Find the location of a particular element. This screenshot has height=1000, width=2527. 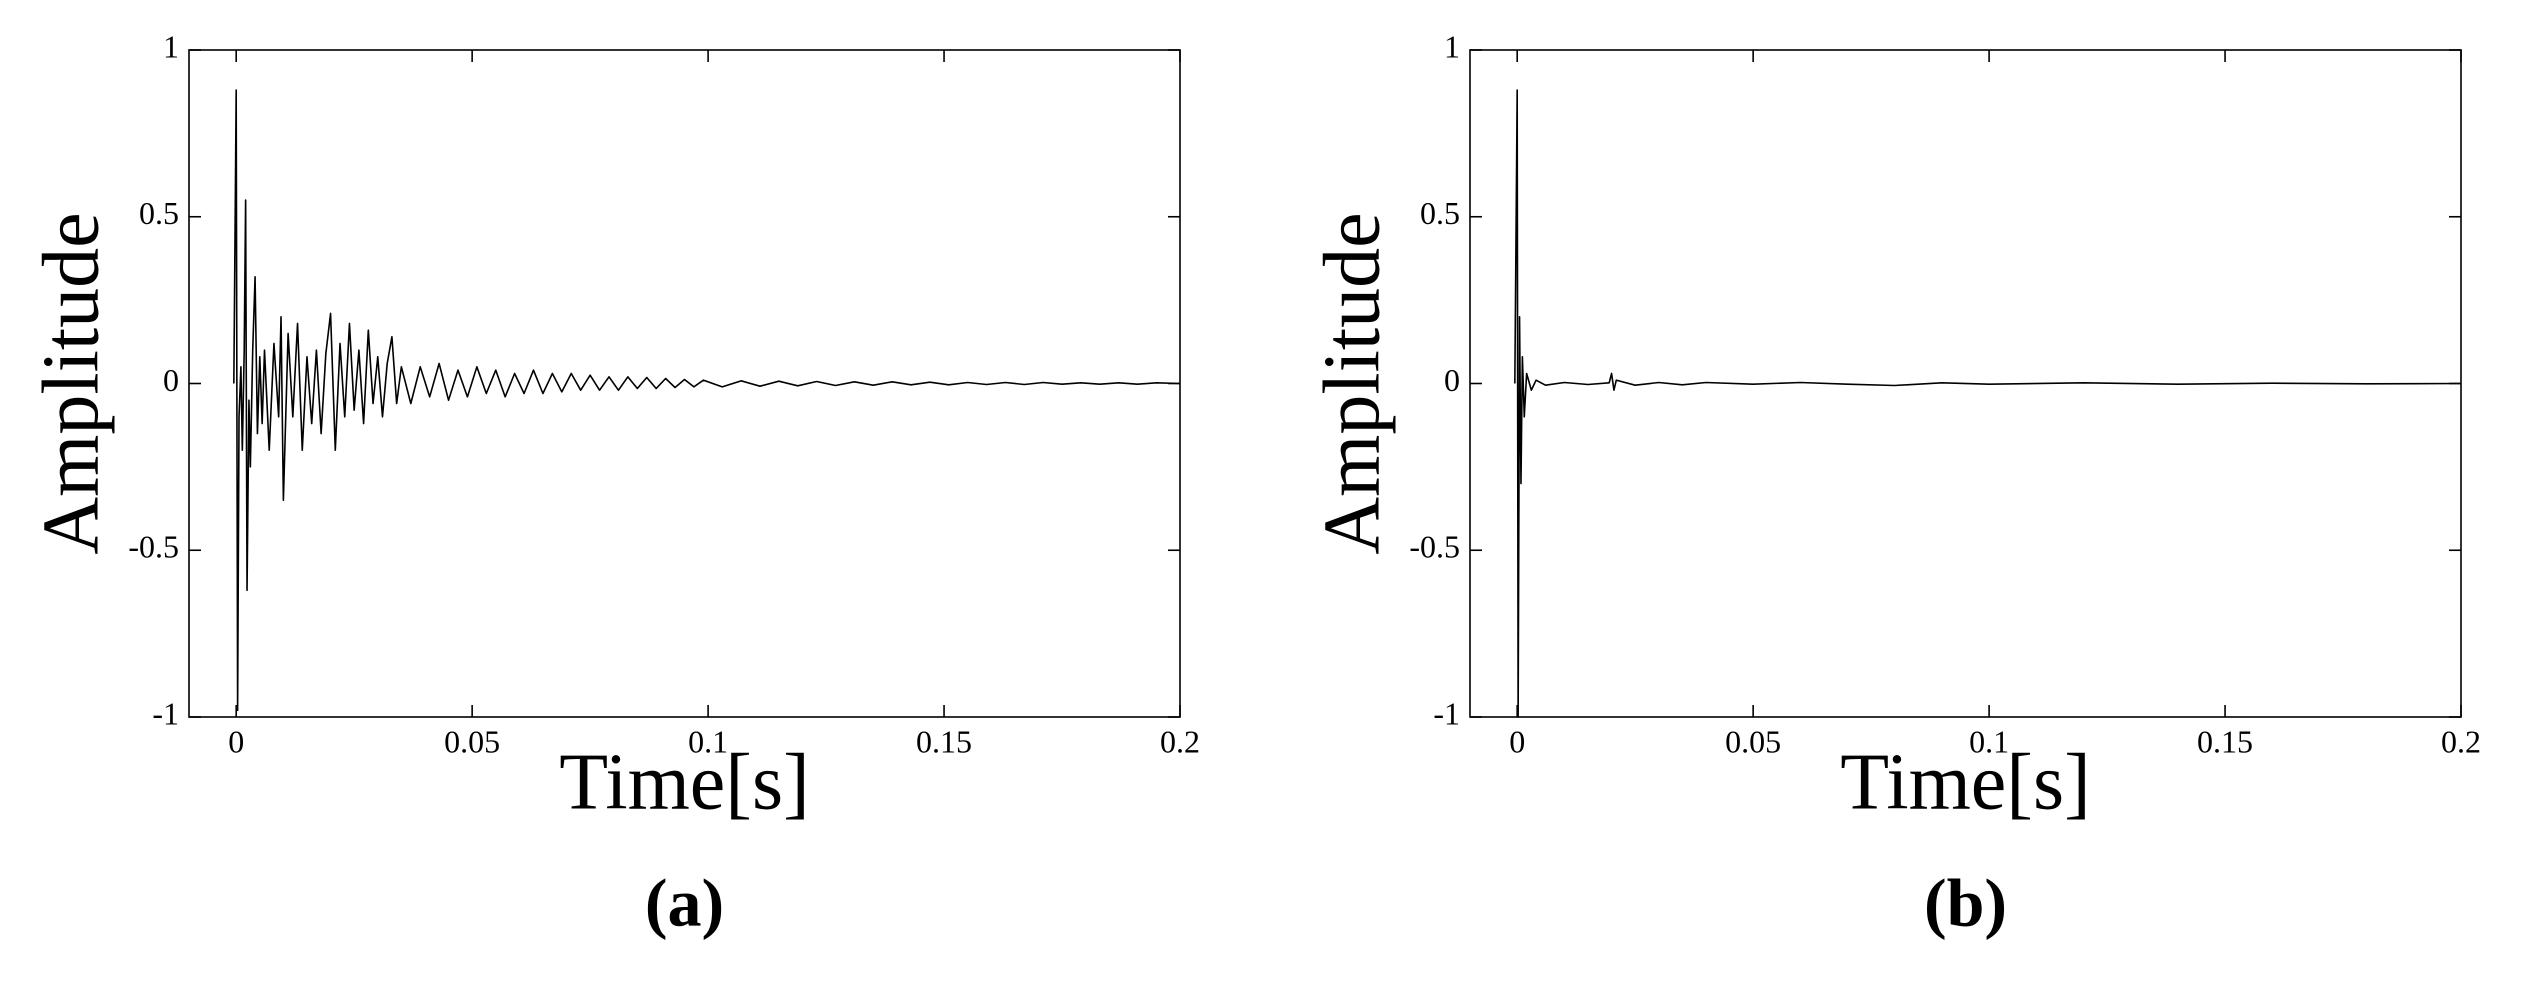

panel-caption: (a) is located at coordinates (684, 903).